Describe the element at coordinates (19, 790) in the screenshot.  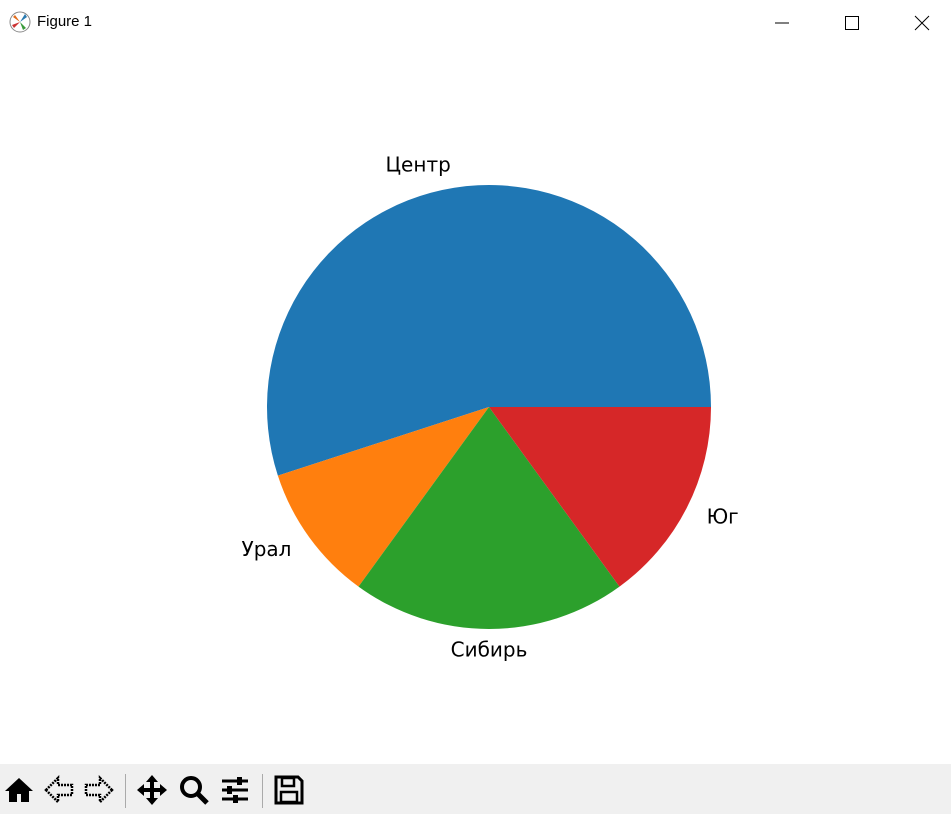
I see `home-icon` at that location.